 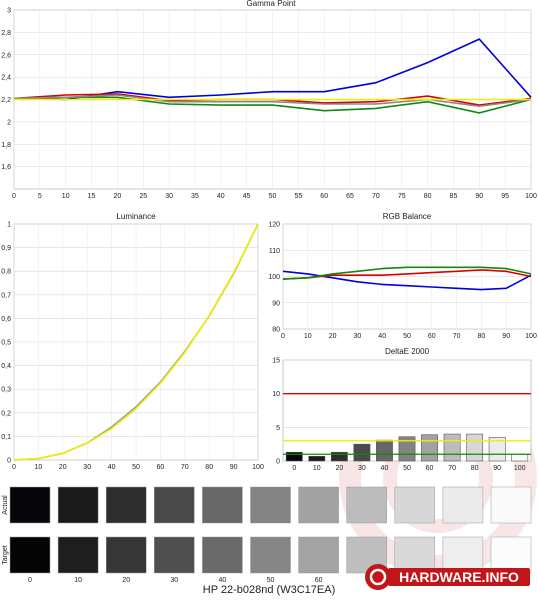 What do you see at coordinates (271, 580) in the screenshot?
I see `swatch-step-label: 50` at bounding box center [271, 580].